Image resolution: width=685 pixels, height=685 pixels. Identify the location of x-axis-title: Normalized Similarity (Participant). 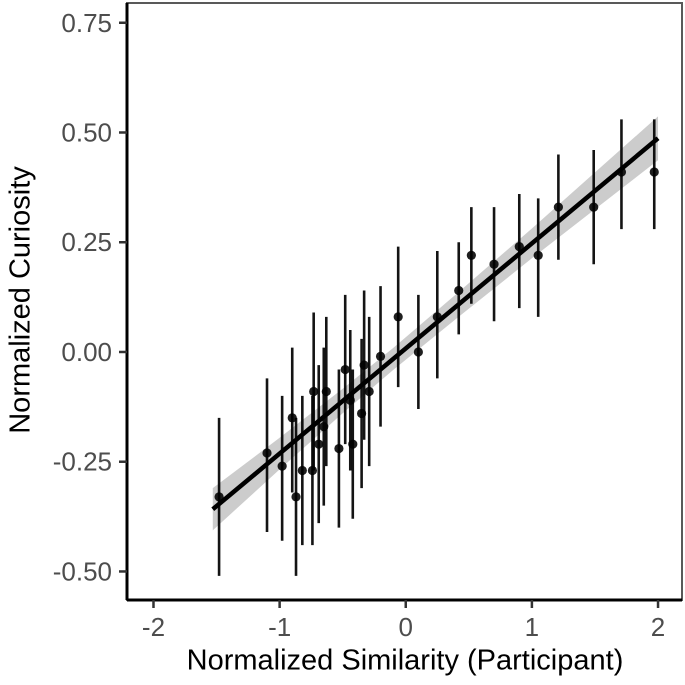
(405, 660).